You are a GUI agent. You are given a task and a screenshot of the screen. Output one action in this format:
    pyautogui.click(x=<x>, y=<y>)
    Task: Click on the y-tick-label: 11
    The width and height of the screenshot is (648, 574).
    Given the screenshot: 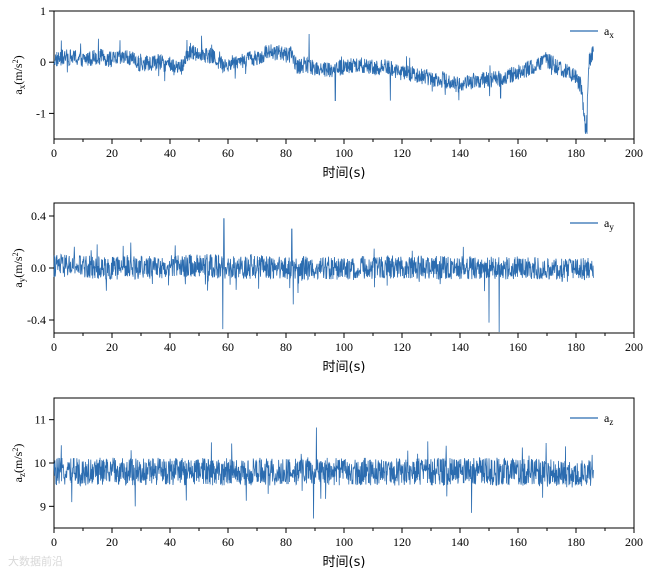 What is the action you would take?
    pyautogui.click(x=40, y=420)
    